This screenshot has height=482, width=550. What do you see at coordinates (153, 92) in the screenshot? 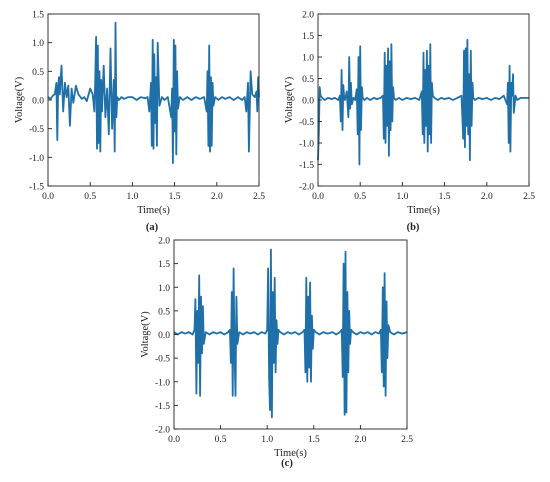
I see `series-line-a` at bounding box center [153, 92].